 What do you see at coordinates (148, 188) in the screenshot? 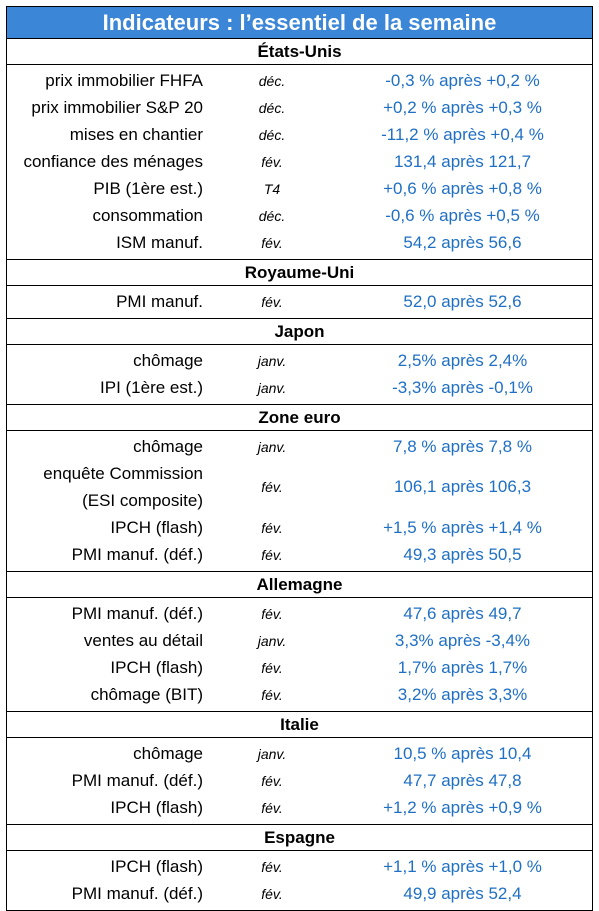
I see `indicator-label-line: PIB (1ère est.)` at bounding box center [148, 188].